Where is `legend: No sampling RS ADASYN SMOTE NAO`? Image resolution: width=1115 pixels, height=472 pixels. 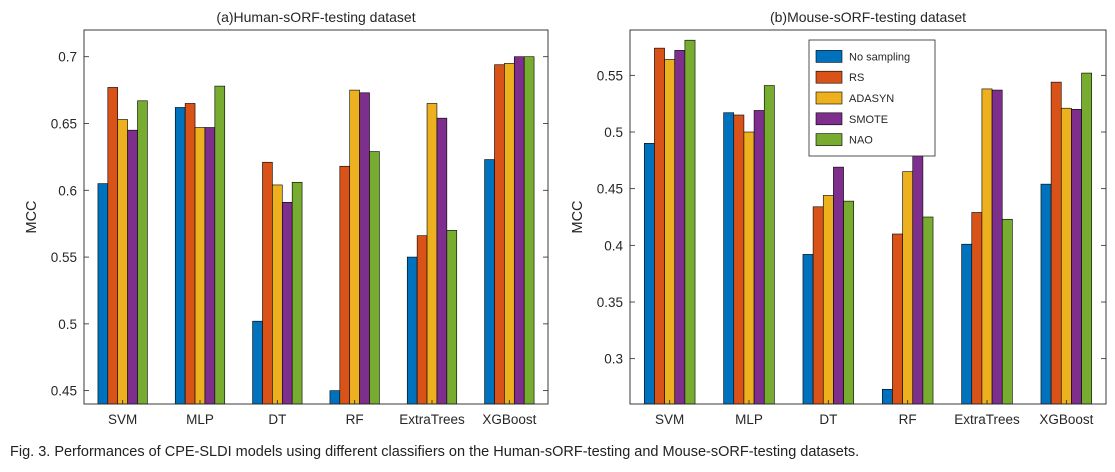 legend: No sampling RS ADASYN SMOTE NAO is located at coordinates (872, 98).